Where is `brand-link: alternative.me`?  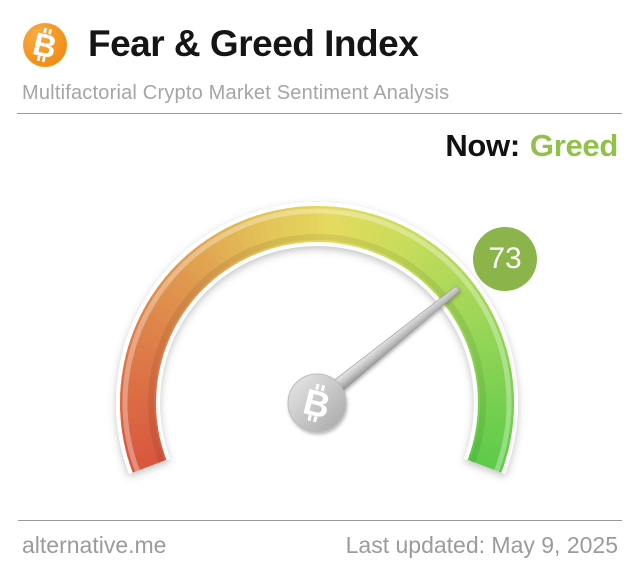 brand-link: alternative.me is located at coordinates (94, 545).